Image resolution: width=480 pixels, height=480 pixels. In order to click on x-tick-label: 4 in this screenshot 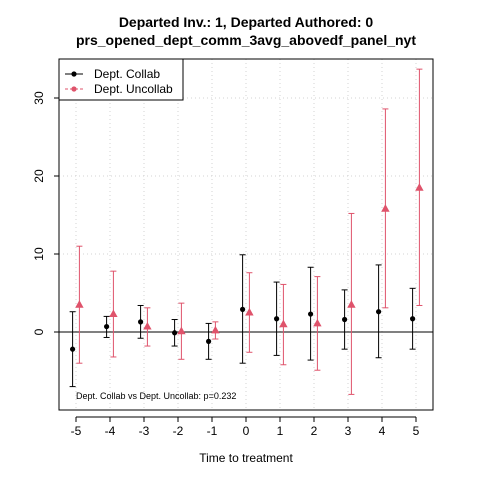, I will do `click(382, 431)`.